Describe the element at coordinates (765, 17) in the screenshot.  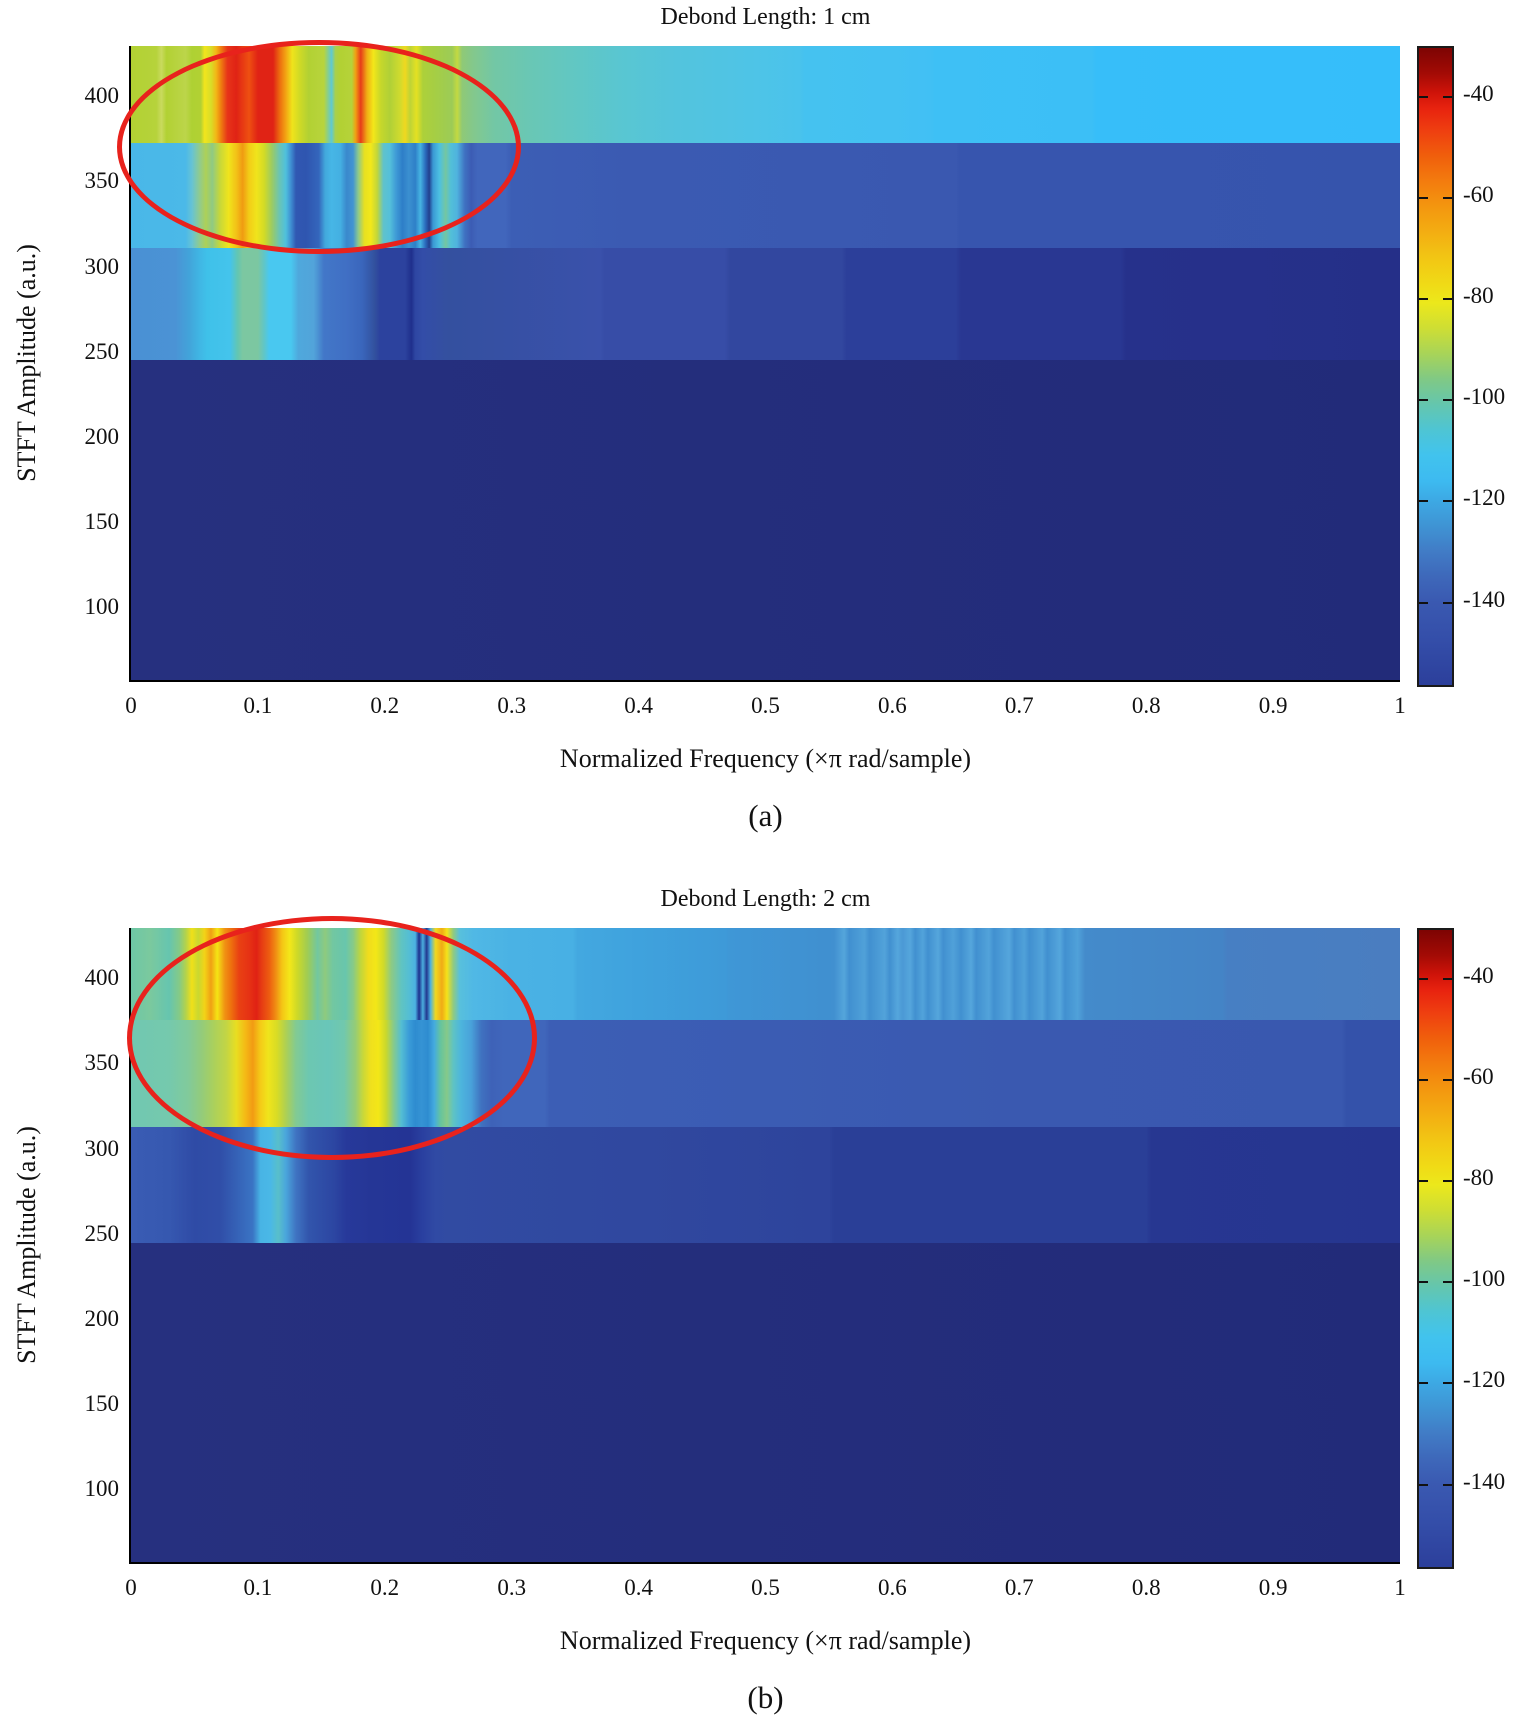
I see `plot-title: Debond Length: 1 cm` at that location.